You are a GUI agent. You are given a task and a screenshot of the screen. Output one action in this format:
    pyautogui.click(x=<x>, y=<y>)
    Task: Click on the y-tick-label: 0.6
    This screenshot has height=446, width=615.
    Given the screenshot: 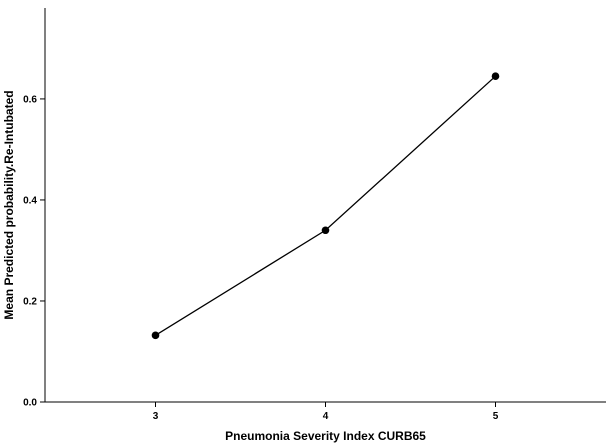 What is the action you would take?
    pyautogui.click(x=30, y=99)
    